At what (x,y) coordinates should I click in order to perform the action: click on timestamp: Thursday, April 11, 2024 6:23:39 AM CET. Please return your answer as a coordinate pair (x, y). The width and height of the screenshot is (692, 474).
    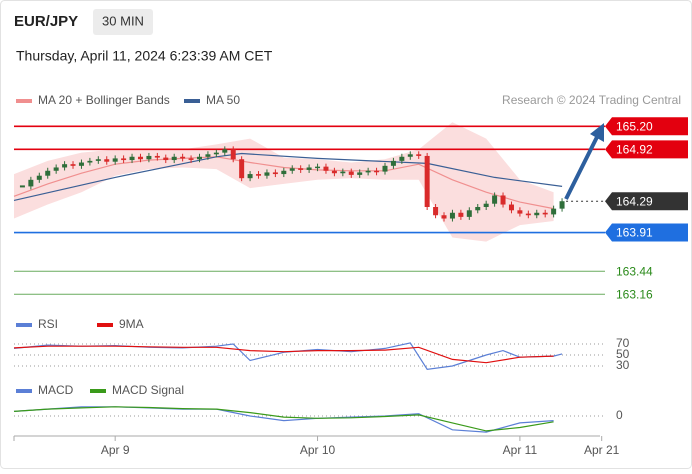
    Looking at the image, I should click on (144, 56).